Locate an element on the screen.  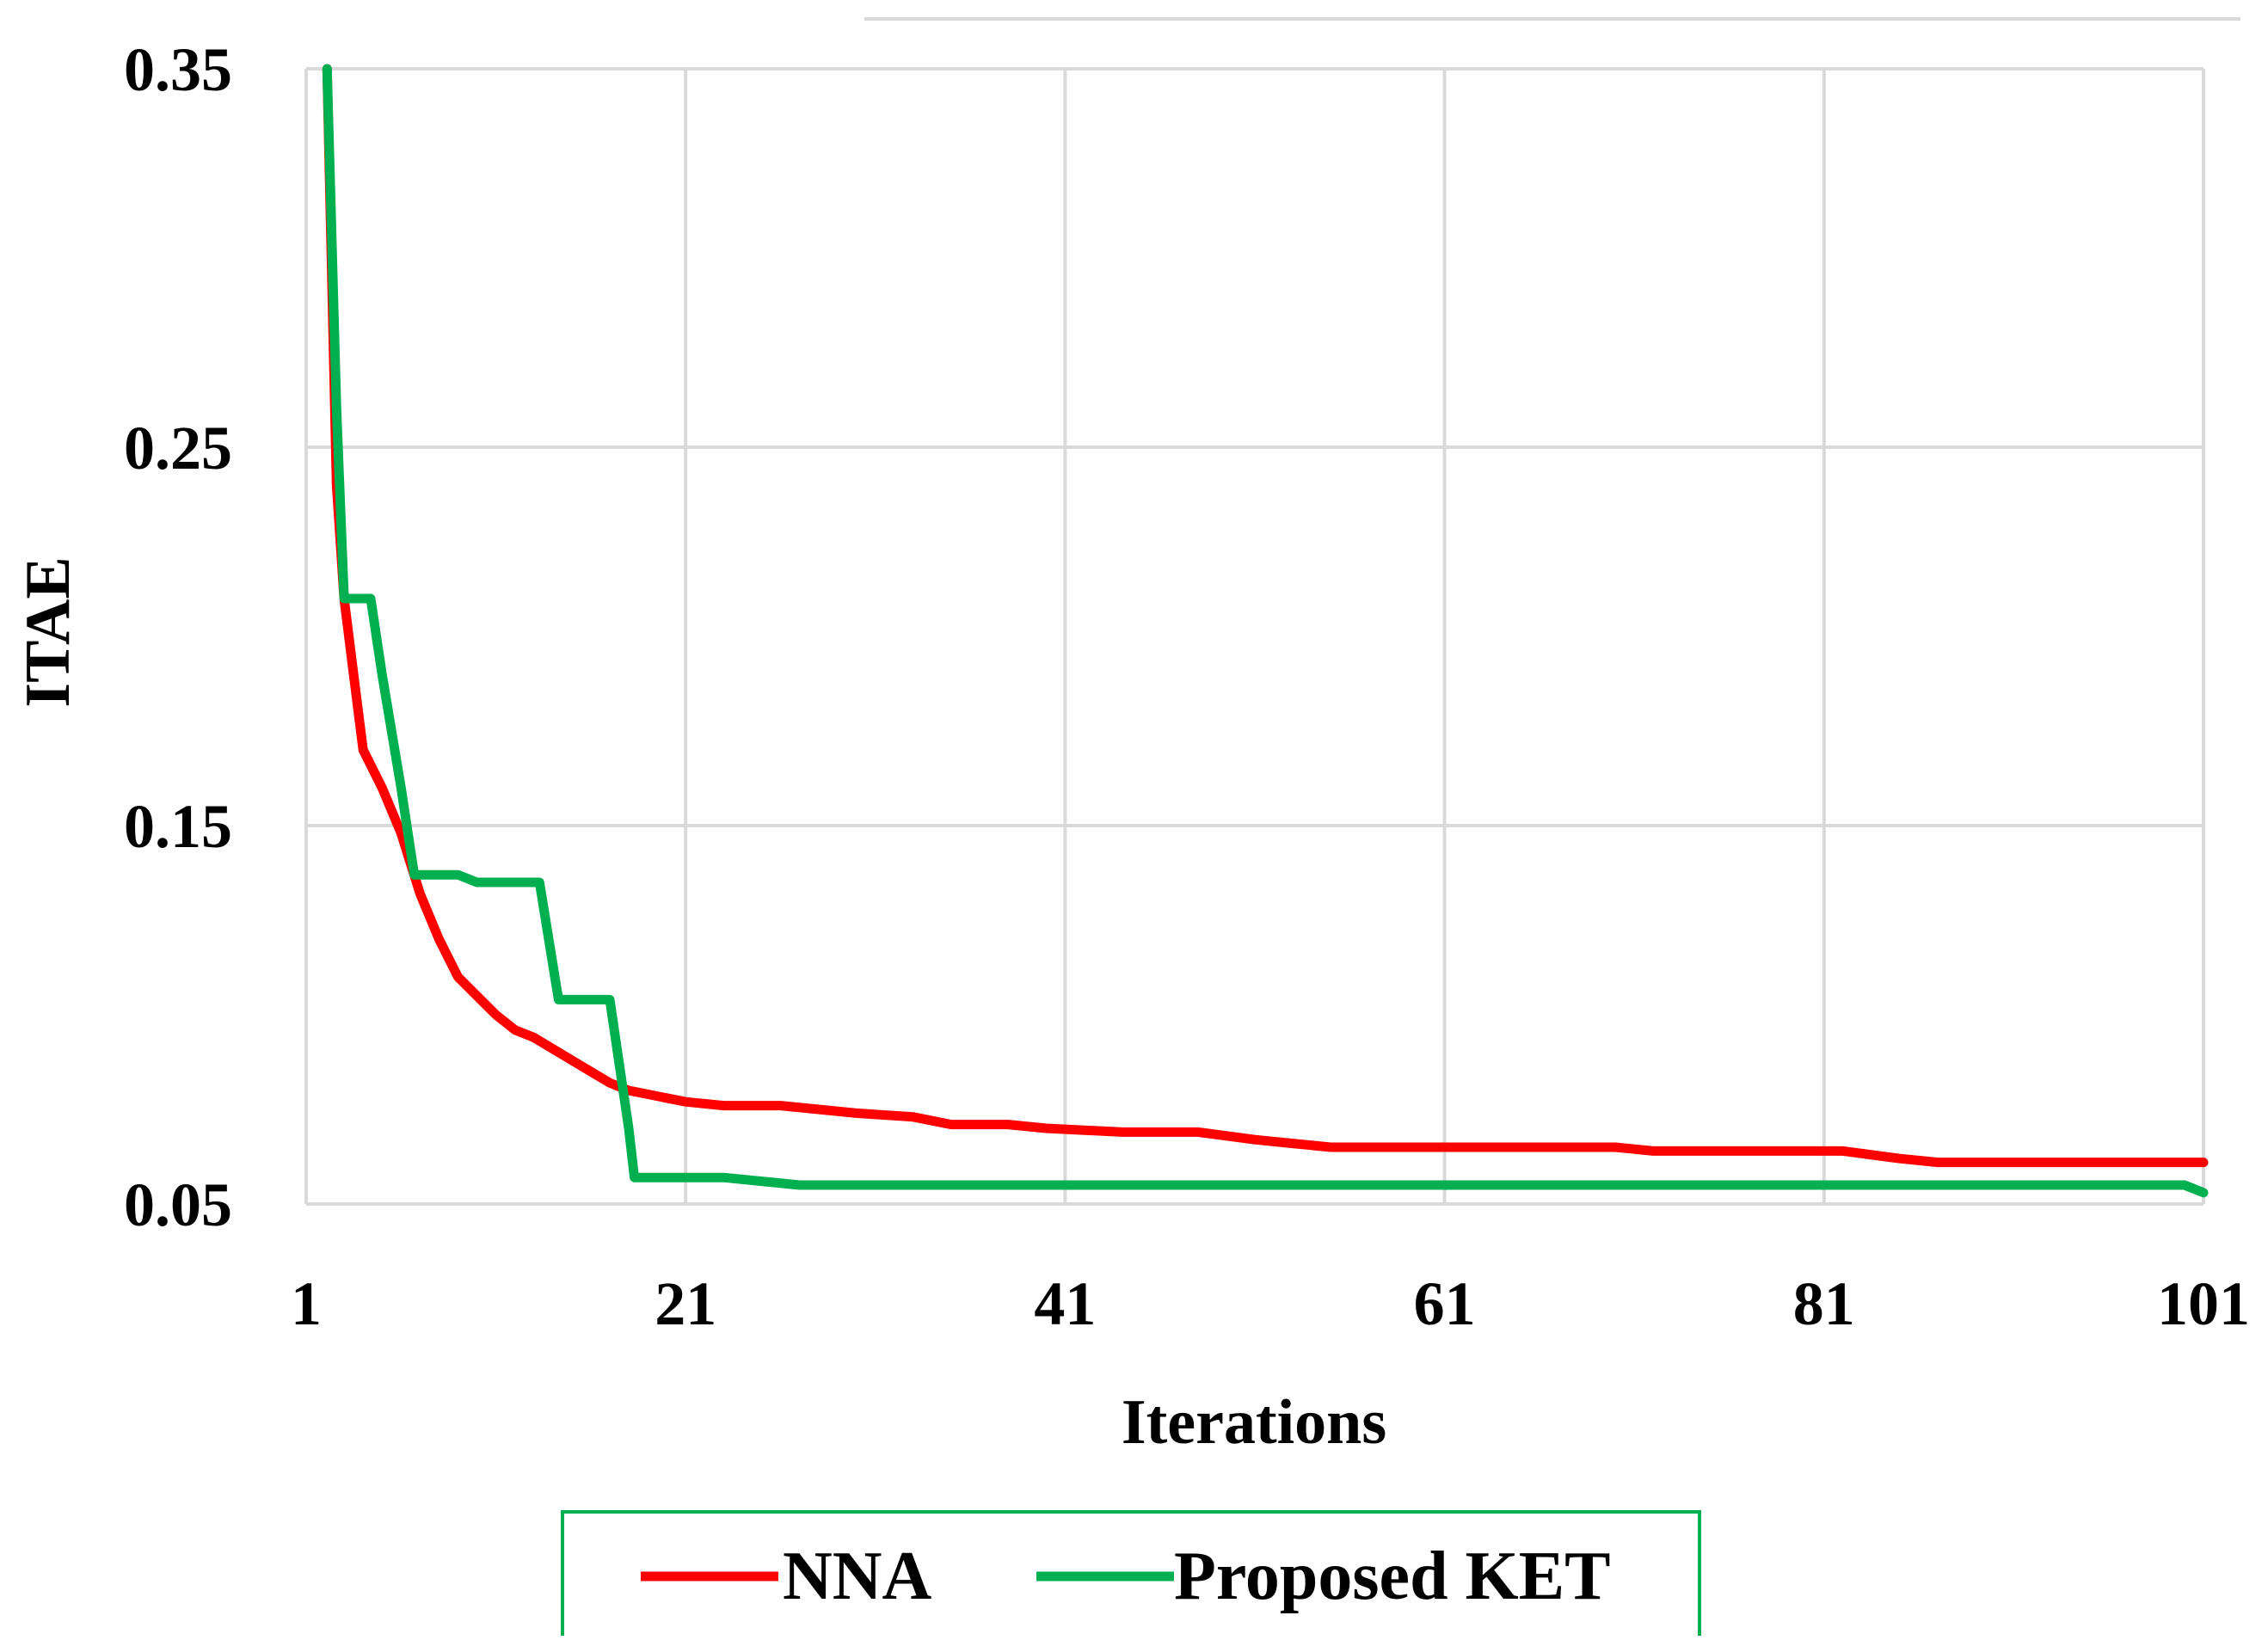
y-axis-title: ITAE is located at coordinates (48, 631).